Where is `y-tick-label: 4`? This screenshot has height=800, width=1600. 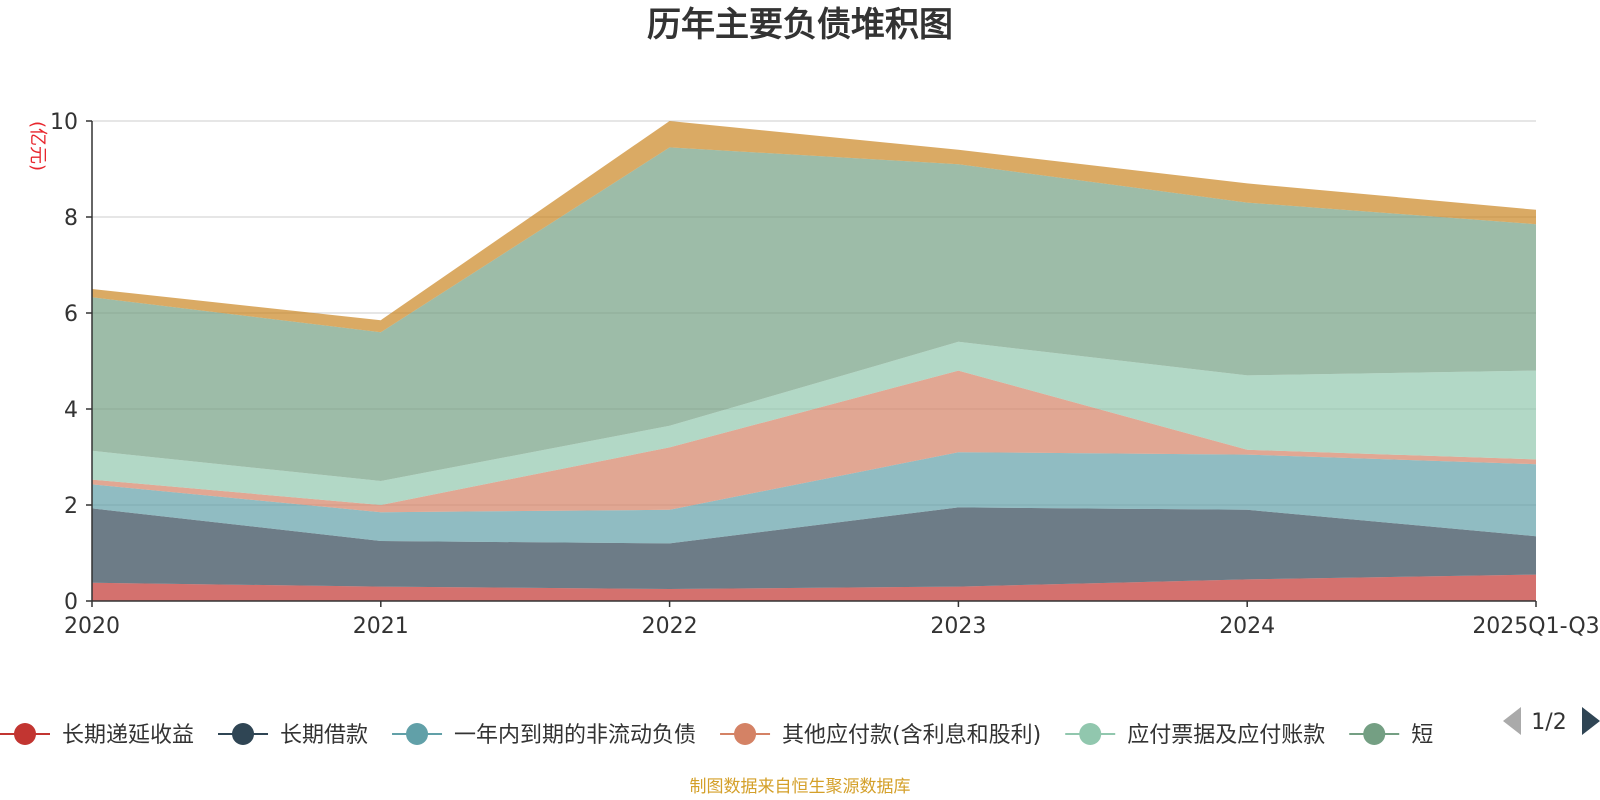 y-tick-label: 4 is located at coordinates (71, 410).